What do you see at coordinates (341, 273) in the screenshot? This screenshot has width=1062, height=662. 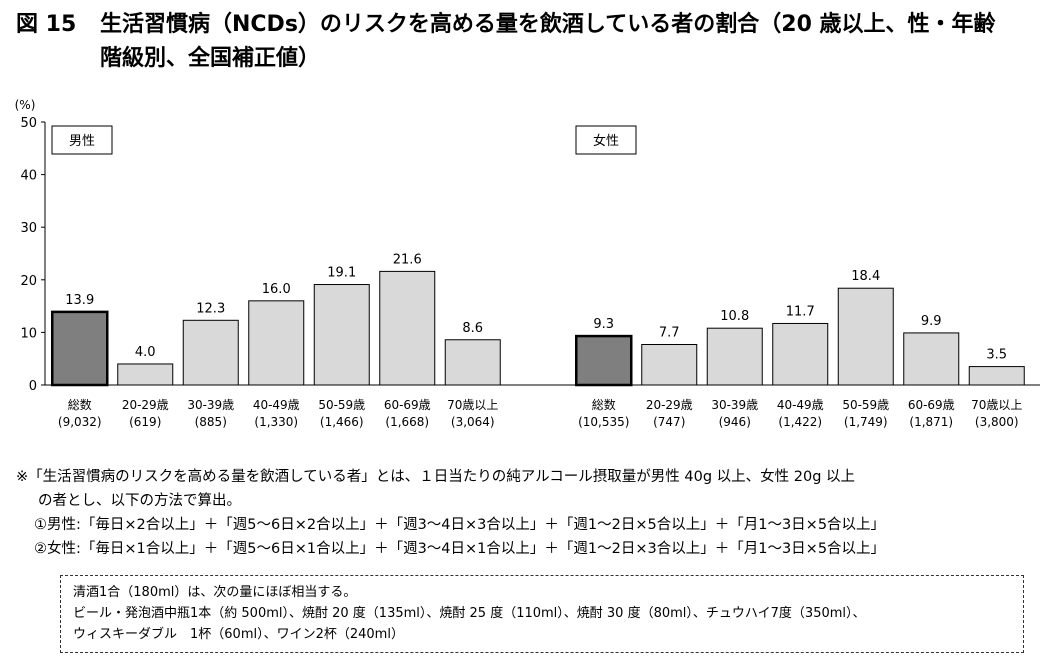 I see `data-label: 19.1` at bounding box center [341, 273].